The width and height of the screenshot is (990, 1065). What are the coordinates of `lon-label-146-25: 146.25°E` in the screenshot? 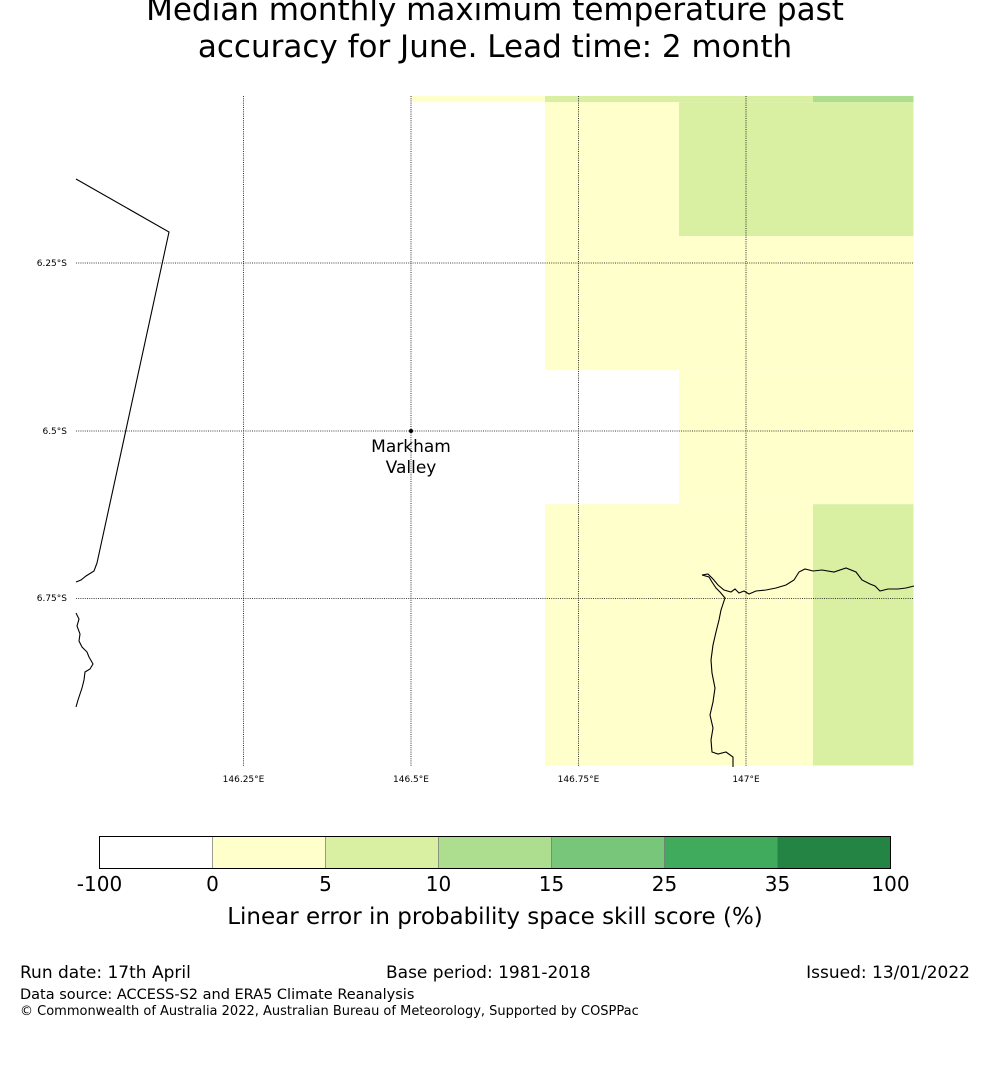 It's located at (244, 780).